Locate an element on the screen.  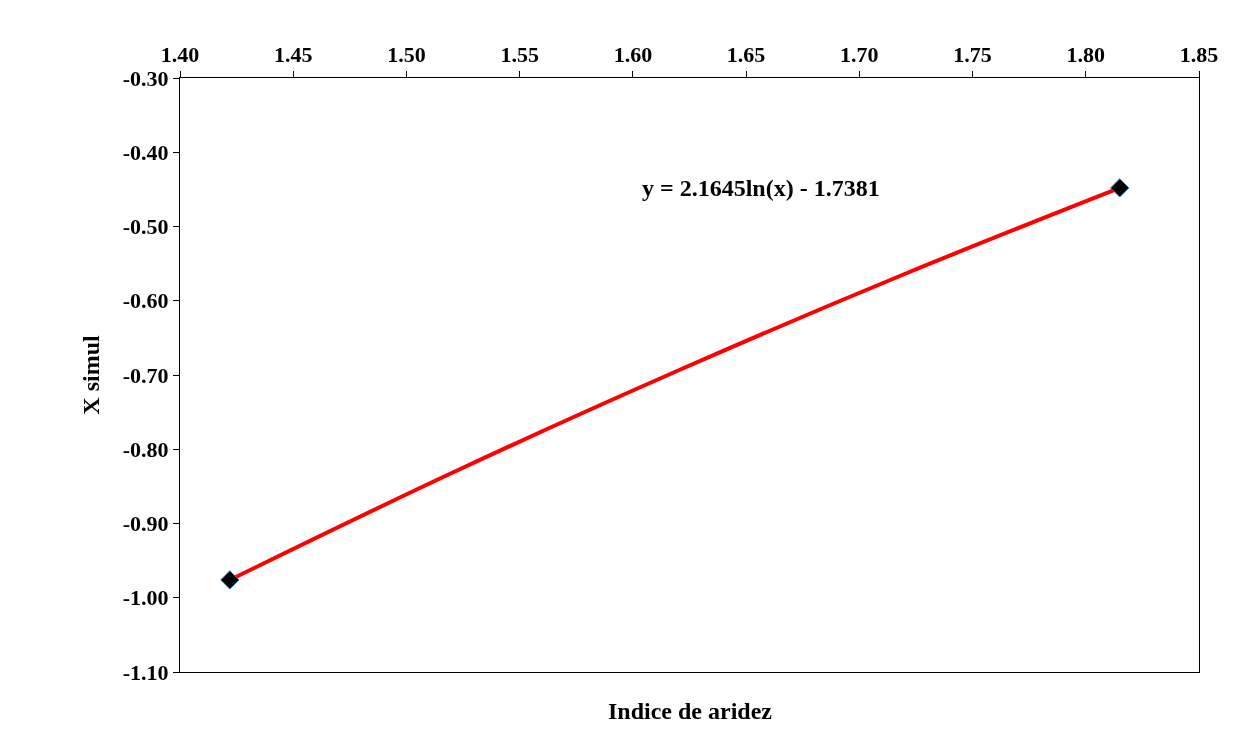
y-tick-label: -1.00 is located at coordinates (145, 598).